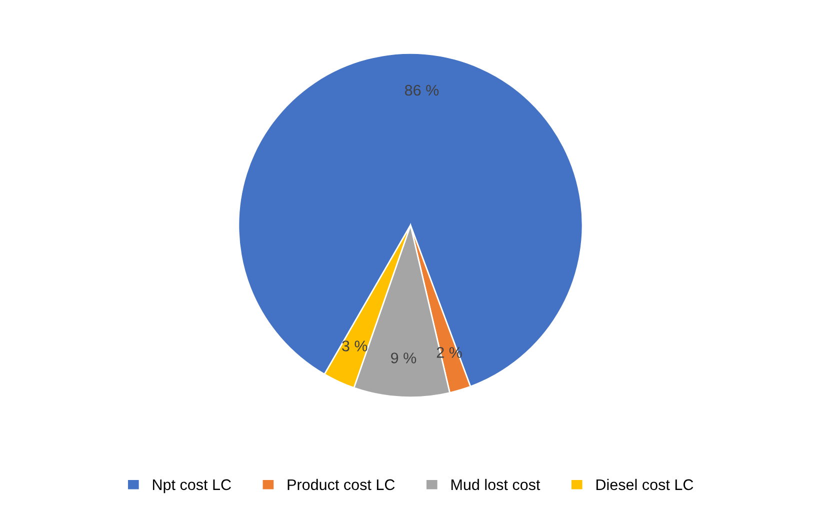 This screenshot has width=821, height=512. I want to click on legend-label: Diesel cost LC, so click(645, 484).